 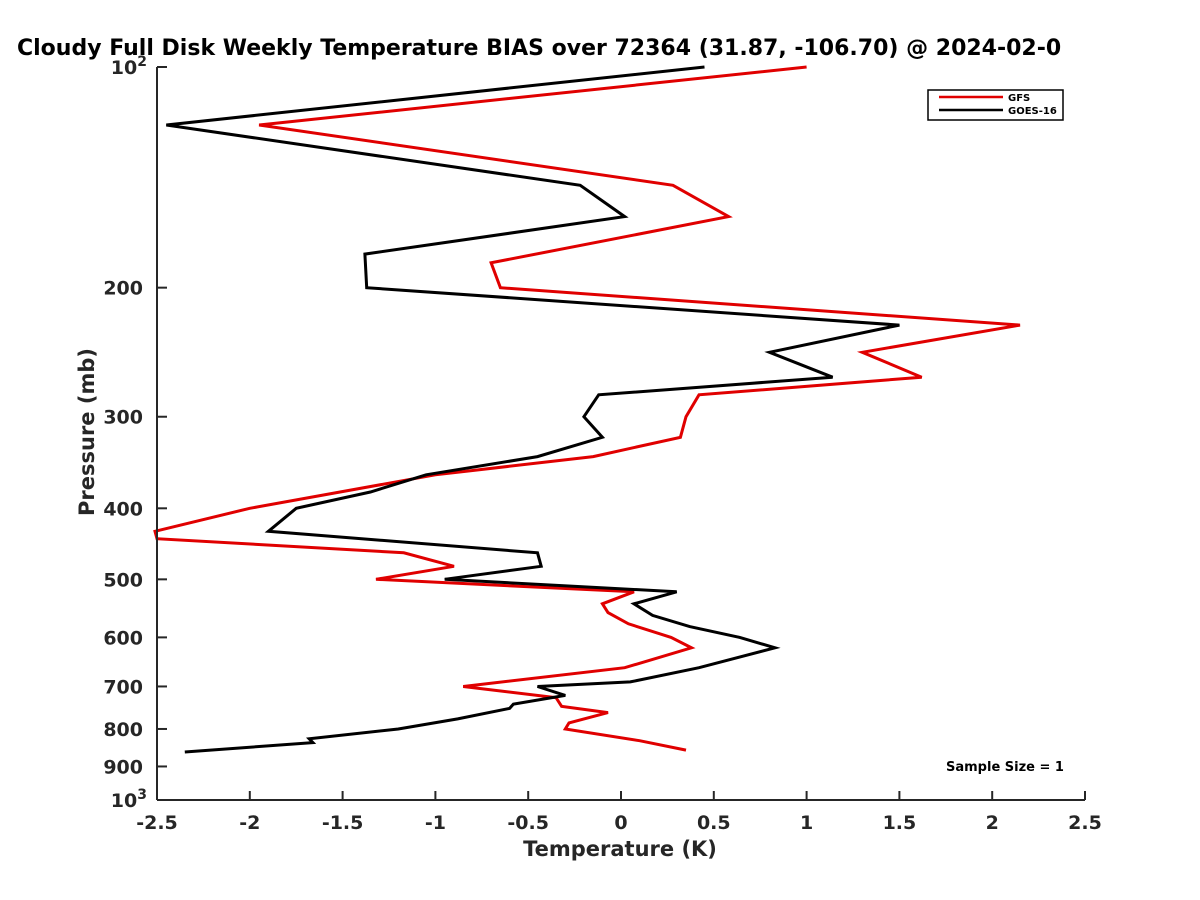 What do you see at coordinates (1032, 111) in the screenshot?
I see `legend-label-goes16: GOES-16` at bounding box center [1032, 111].